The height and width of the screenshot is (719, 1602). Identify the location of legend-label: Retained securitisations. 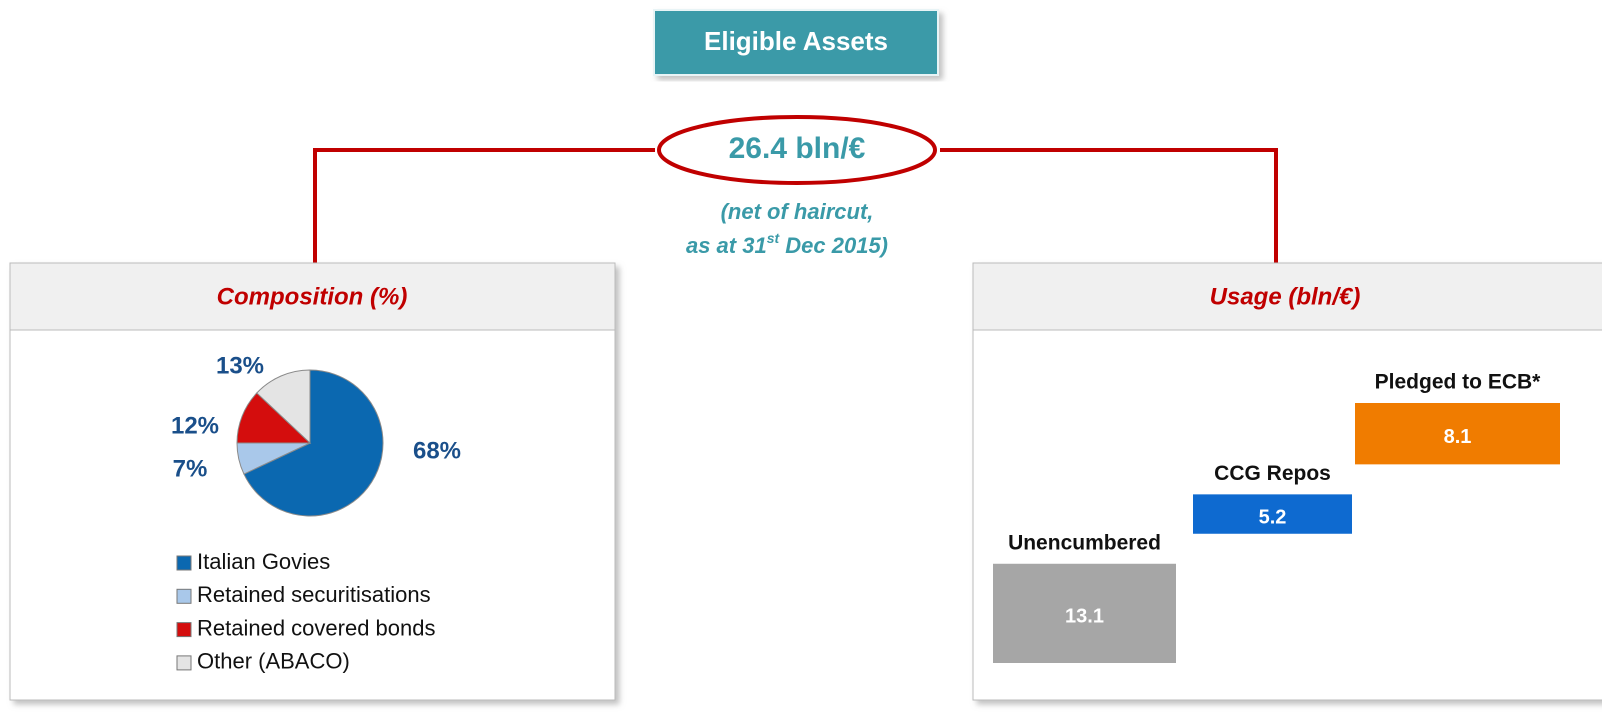
(314, 594).